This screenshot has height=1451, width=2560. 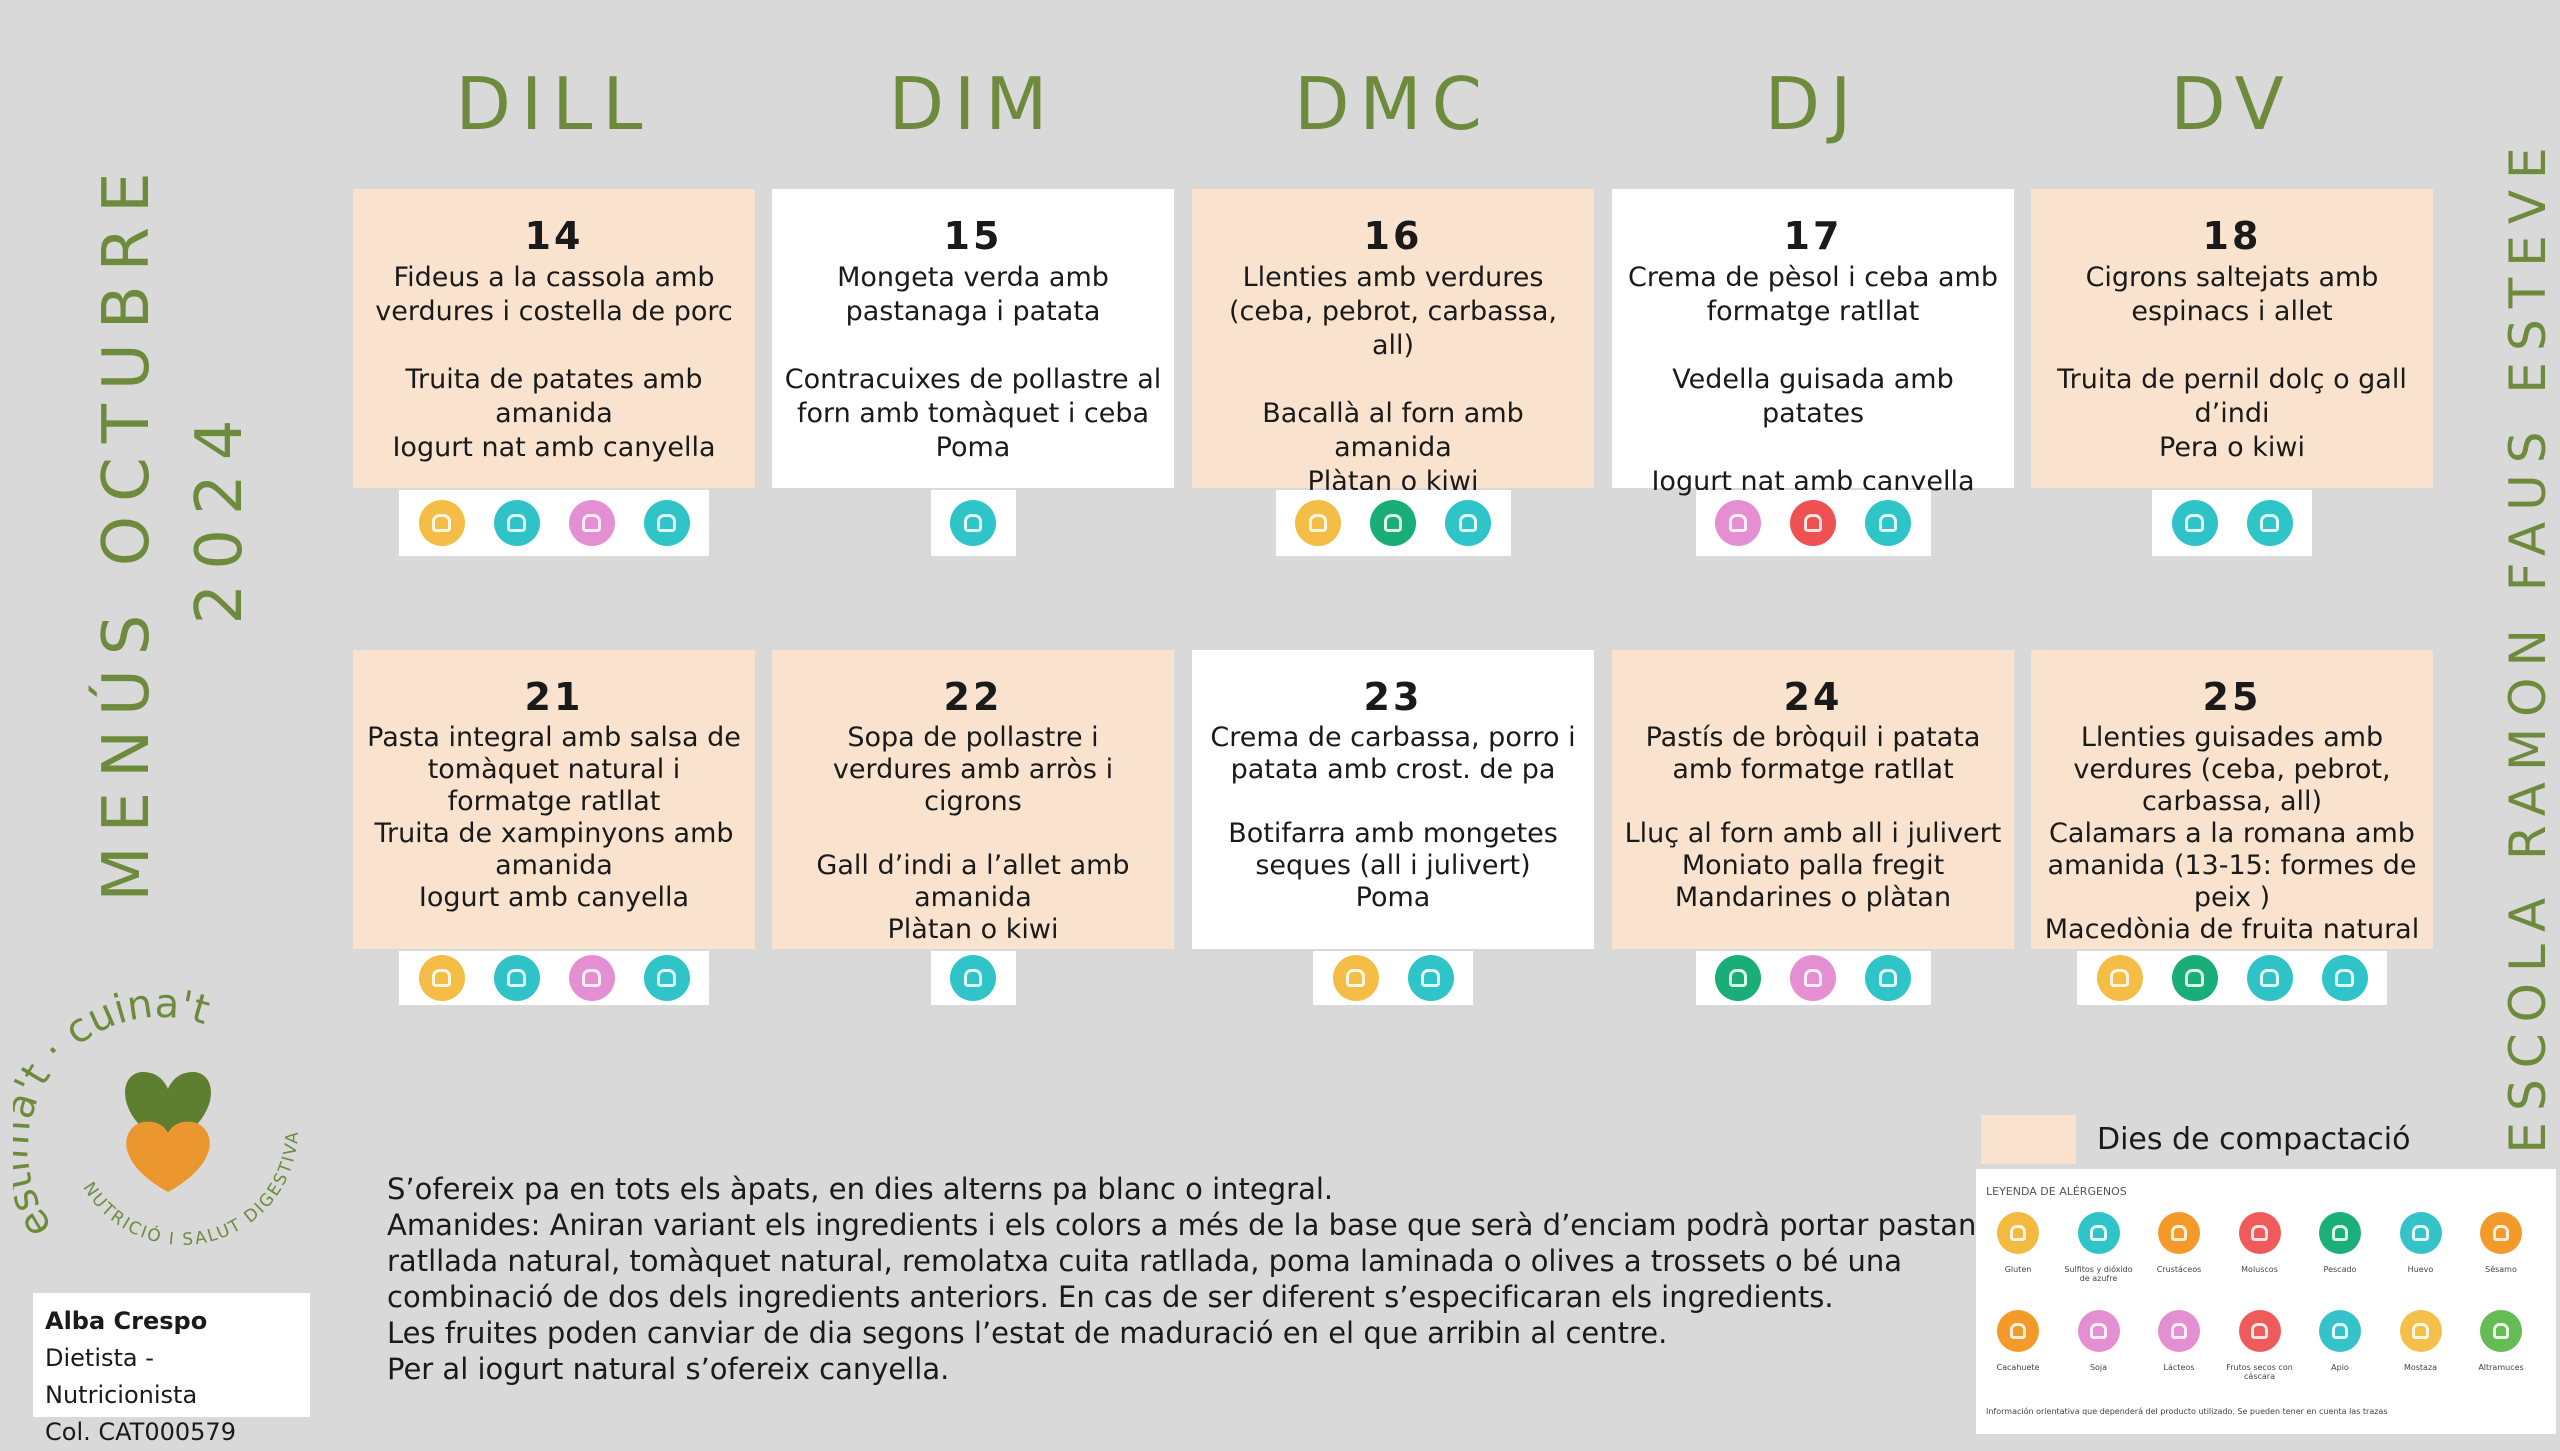 I want to click on legend-label: Soja, so click(x=2098, y=1367).